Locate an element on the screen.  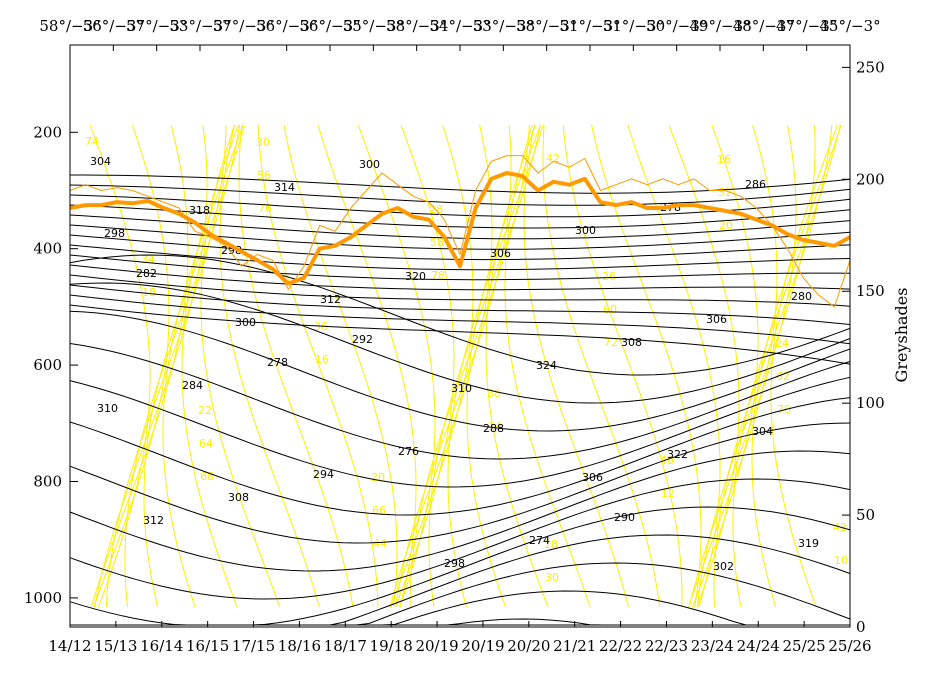
yellow-contour-label: 20 is located at coordinates (726, 225).